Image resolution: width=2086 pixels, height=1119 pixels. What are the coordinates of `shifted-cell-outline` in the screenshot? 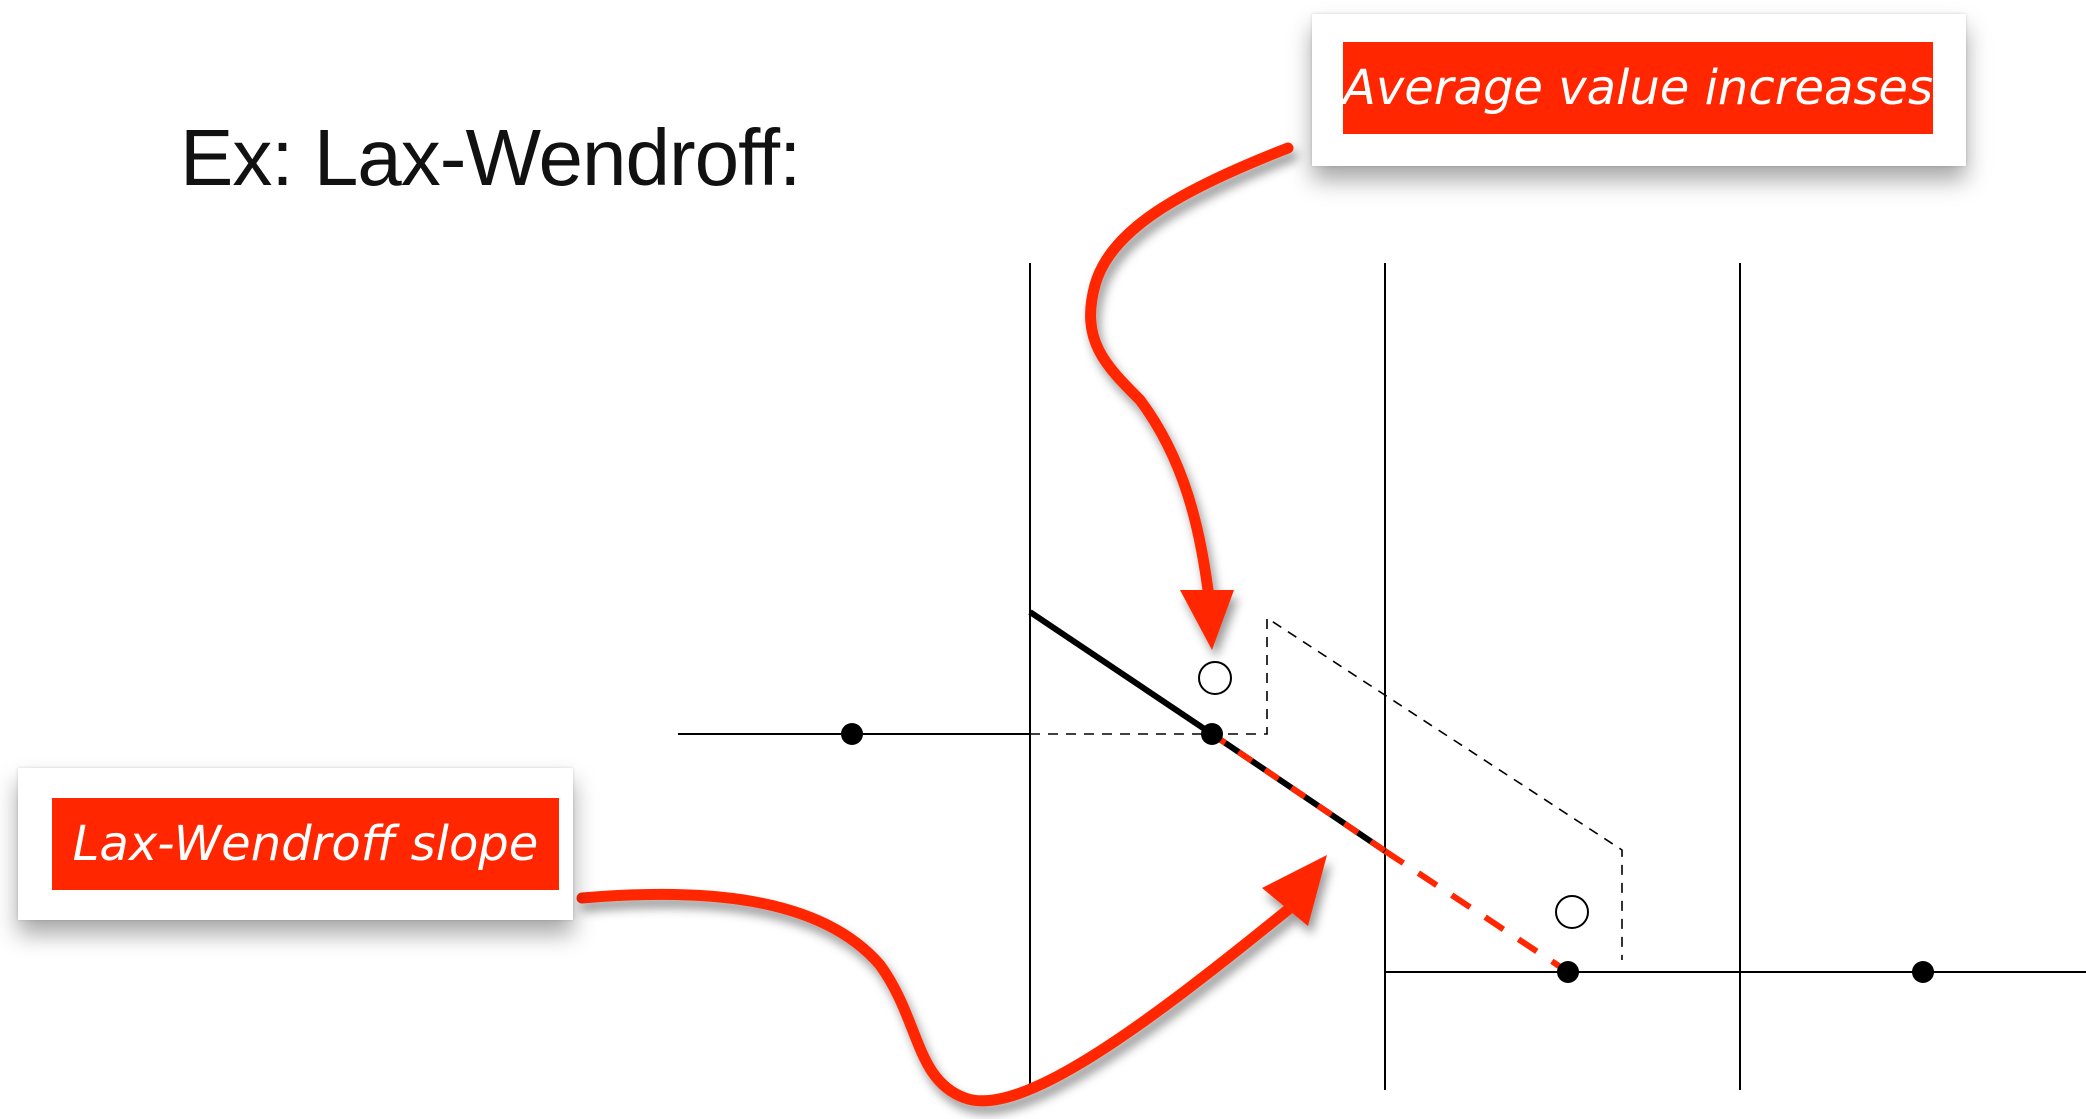 It's located at (1326, 788).